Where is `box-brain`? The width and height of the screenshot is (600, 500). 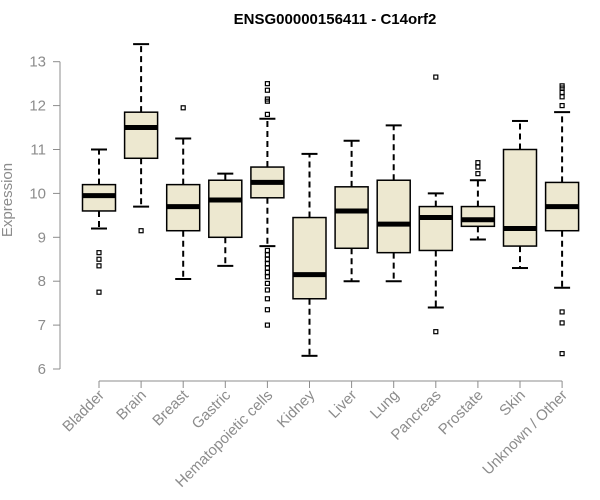
box-brain is located at coordinates (141, 138).